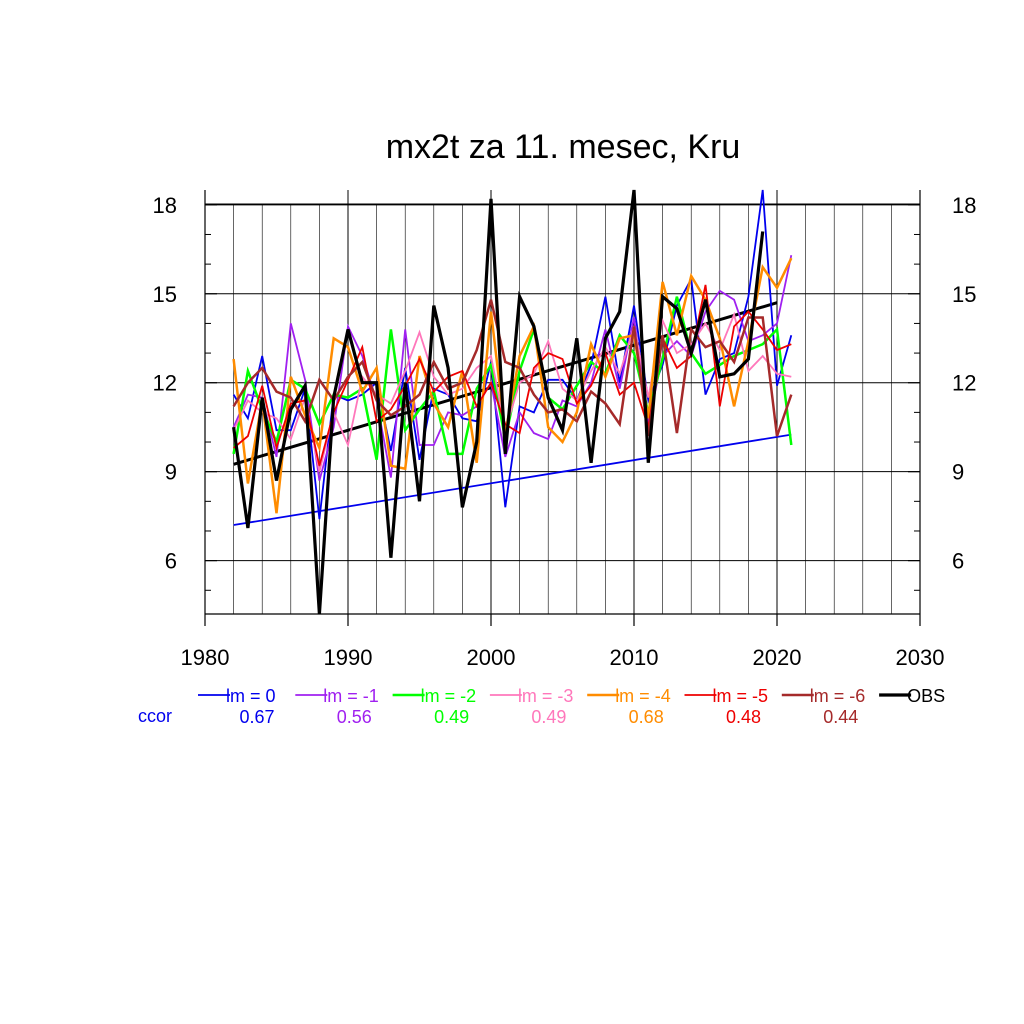 The image size is (1024, 1024). What do you see at coordinates (171, 561) in the screenshot?
I see `y-tick-label: 6` at bounding box center [171, 561].